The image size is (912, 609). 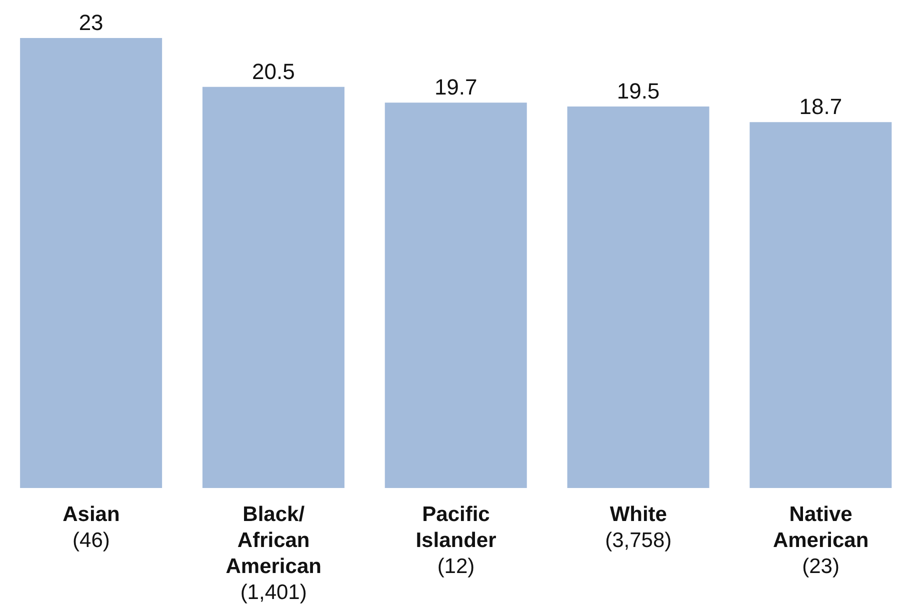 I want to click on x-tick-label: Black/ African American (1,401), so click(x=274, y=553).